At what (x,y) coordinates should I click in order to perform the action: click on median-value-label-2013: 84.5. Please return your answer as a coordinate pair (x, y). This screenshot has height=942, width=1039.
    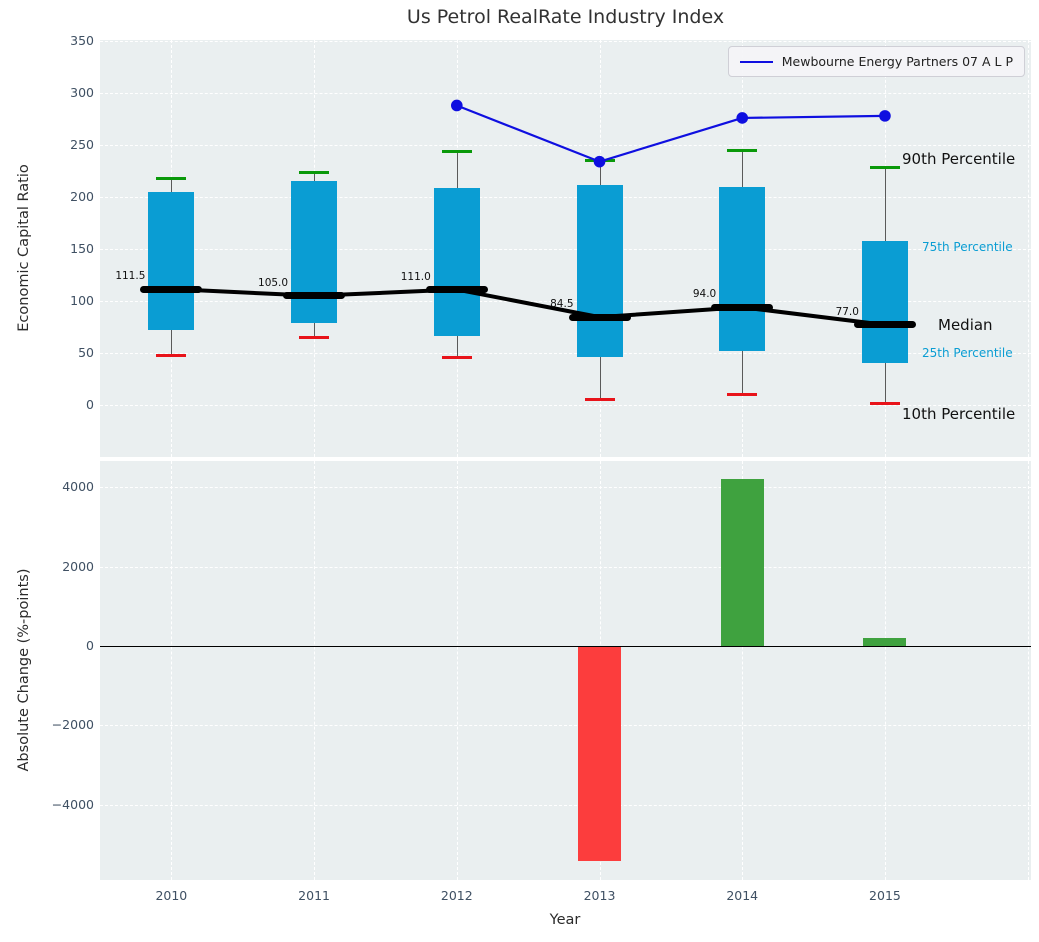
    Looking at the image, I should click on (562, 304).